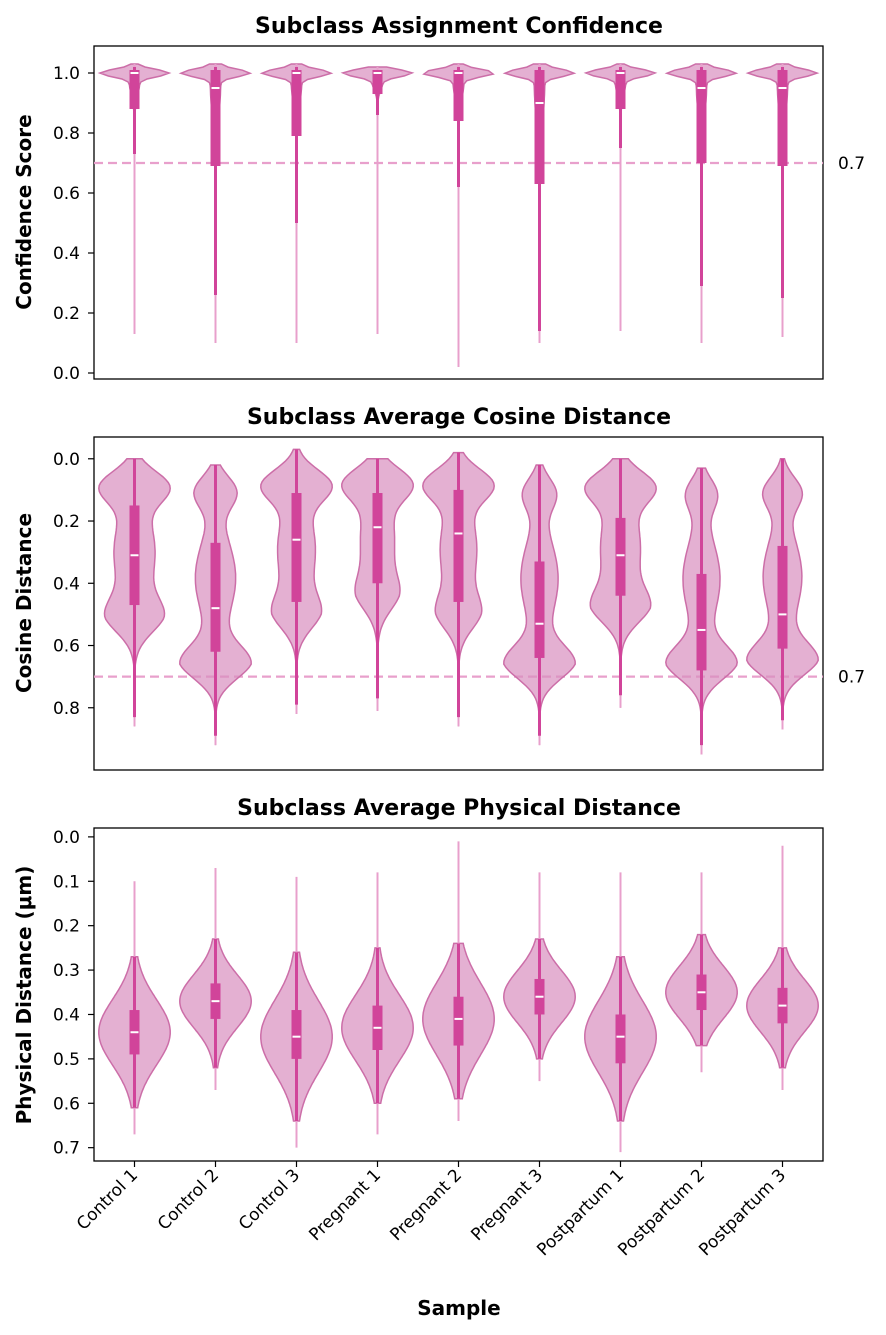 The width and height of the screenshot is (886, 1335). Describe the element at coordinates (345, 1205) in the screenshot. I see `x-tick-label: Pregnant 1` at that location.